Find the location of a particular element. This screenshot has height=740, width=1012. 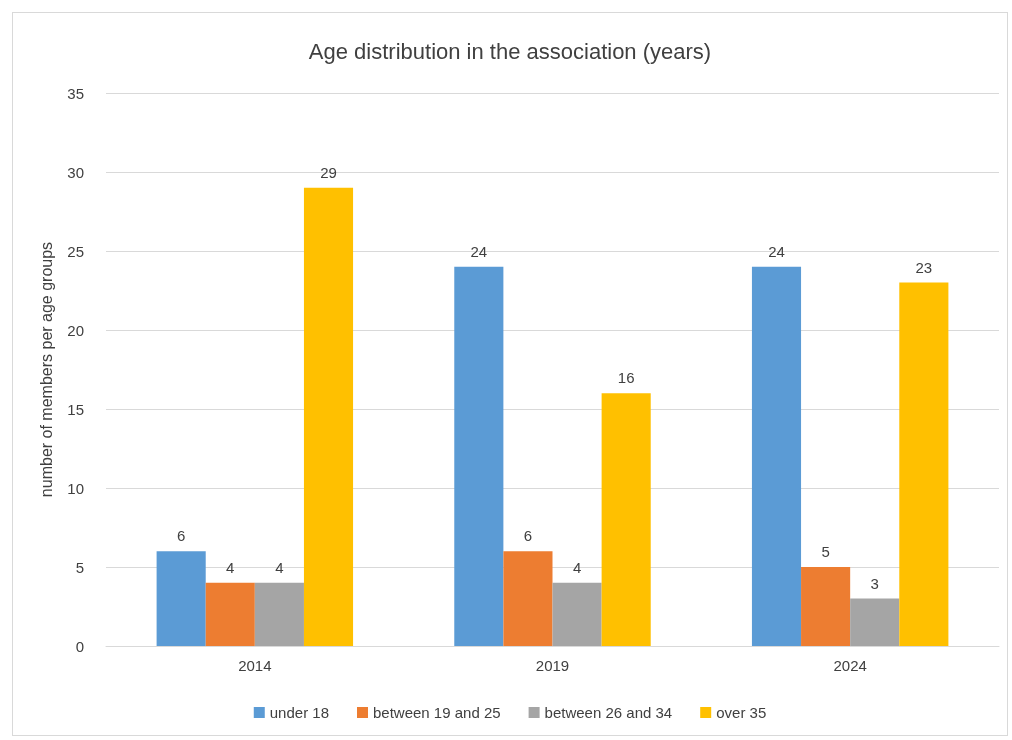

data-label: 29 is located at coordinates (328, 172).